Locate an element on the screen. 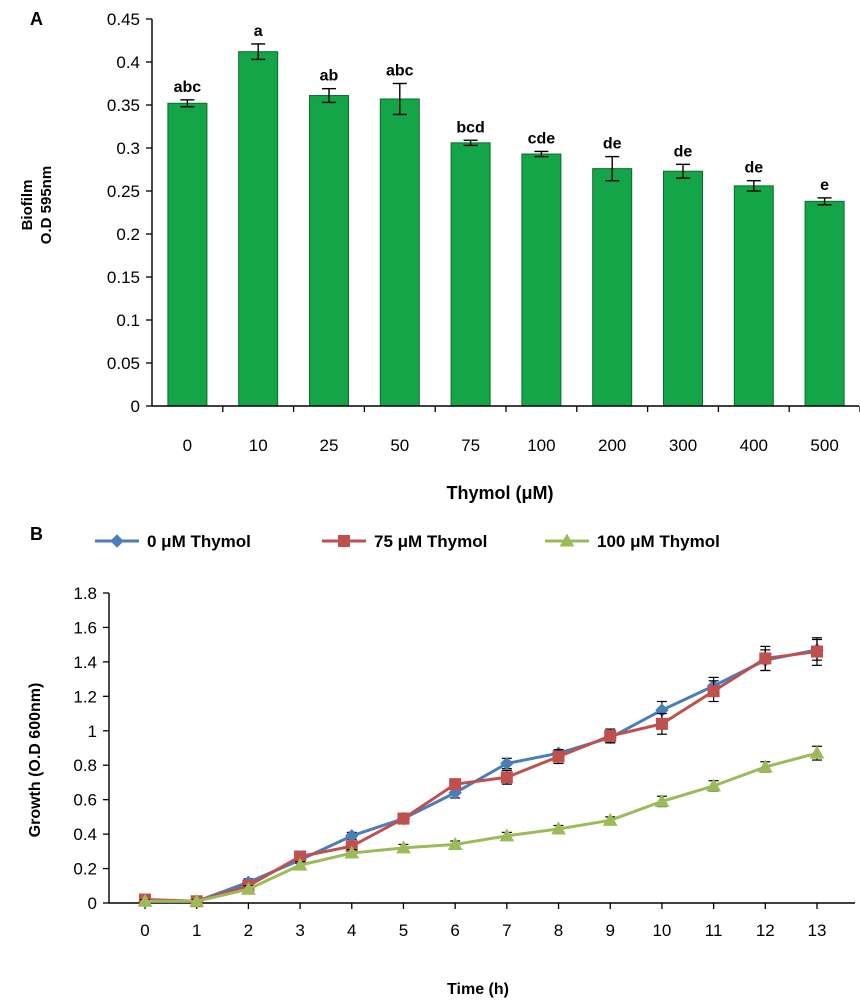  x-tick-label: 400 is located at coordinates (754, 445).